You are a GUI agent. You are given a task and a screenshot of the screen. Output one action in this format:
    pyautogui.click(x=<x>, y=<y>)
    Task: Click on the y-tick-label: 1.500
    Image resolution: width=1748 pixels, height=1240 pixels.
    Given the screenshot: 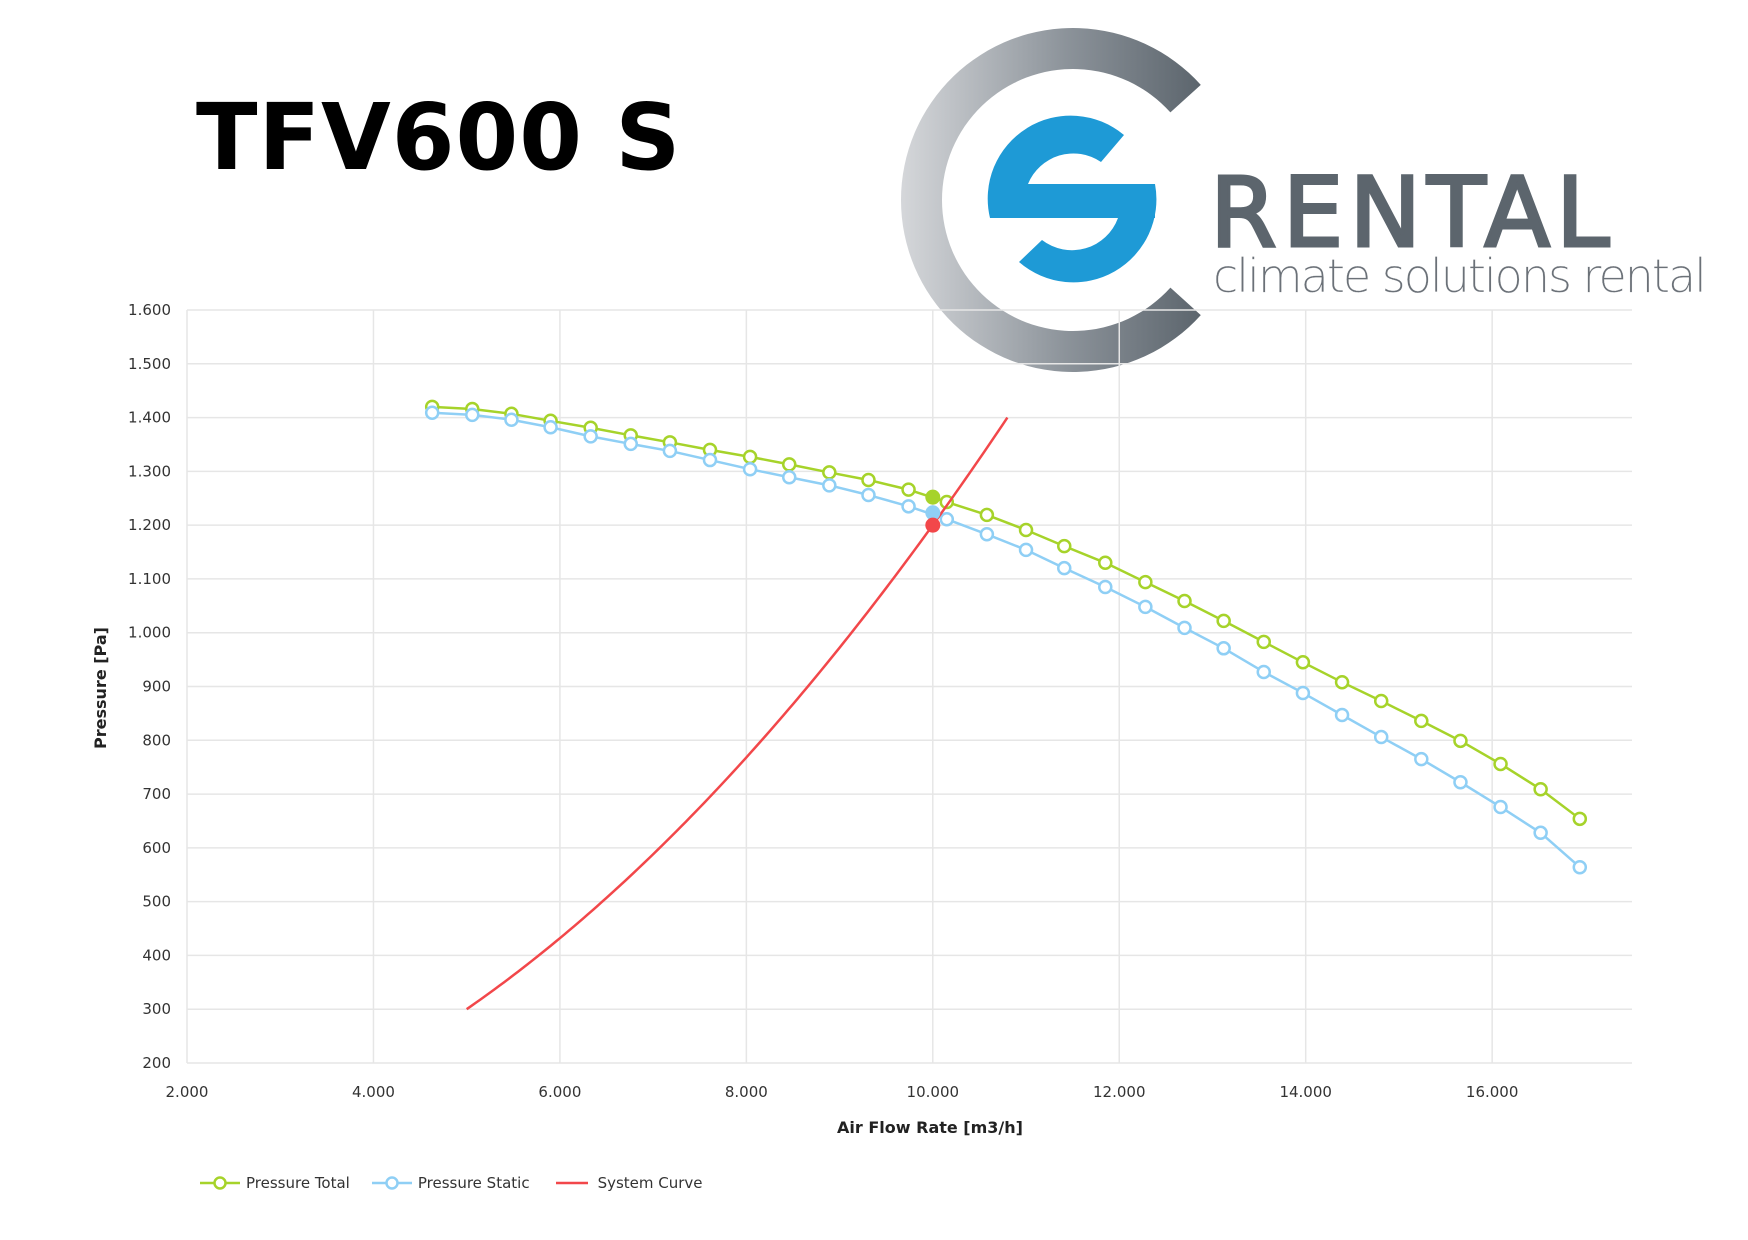 What is the action you would take?
    pyautogui.click(x=149, y=364)
    